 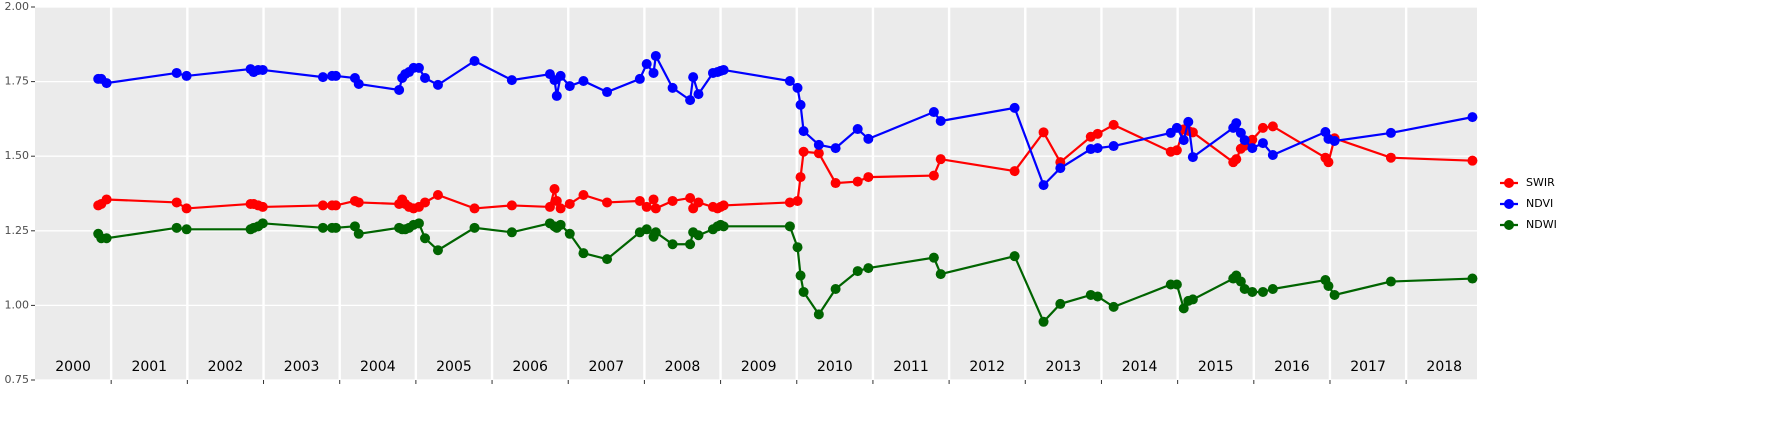 What do you see at coordinates (683, 367) in the screenshot?
I see `year-label: 2008` at bounding box center [683, 367].